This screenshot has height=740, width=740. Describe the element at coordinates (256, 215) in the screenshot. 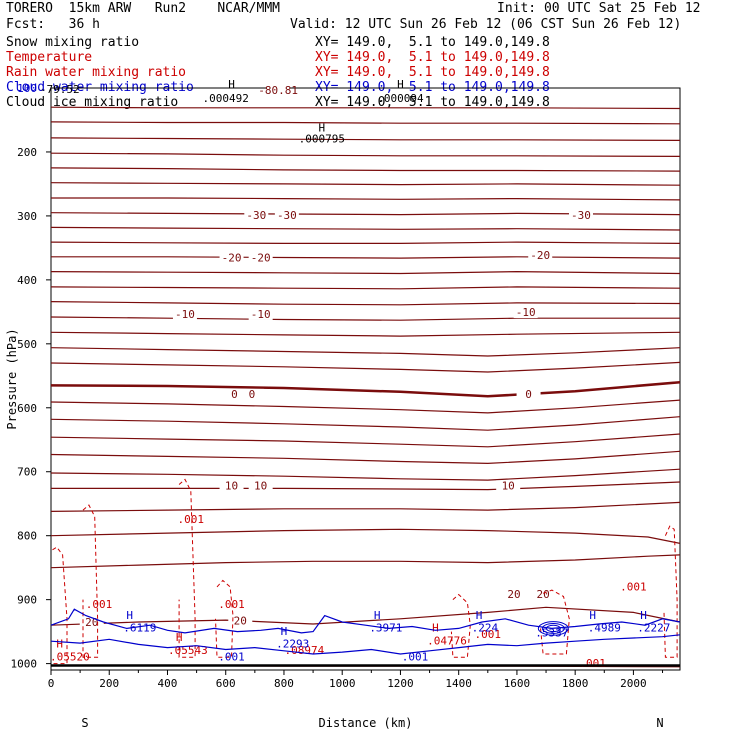

I see `isotherm-label: -30` at that location.